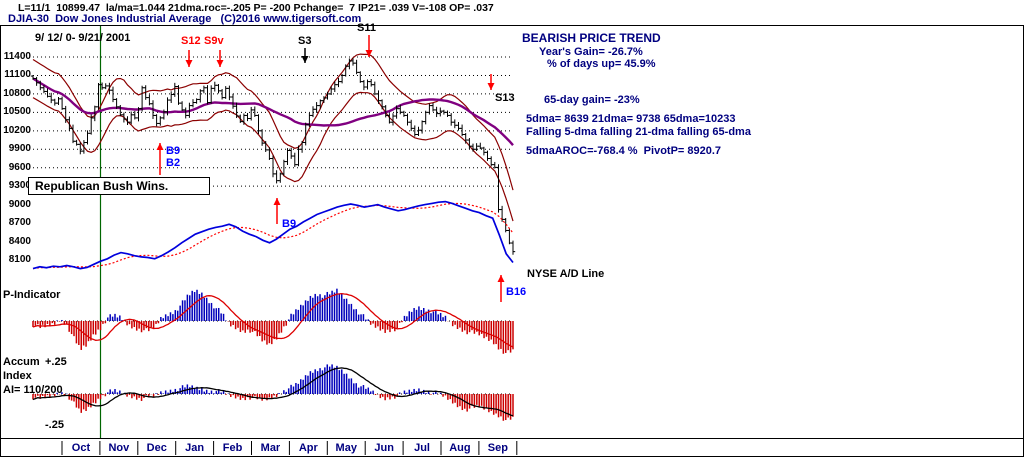  What do you see at coordinates (273, 320) in the screenshot?
I see `p-indicator-ma-line` at bounding box center [273, 320].